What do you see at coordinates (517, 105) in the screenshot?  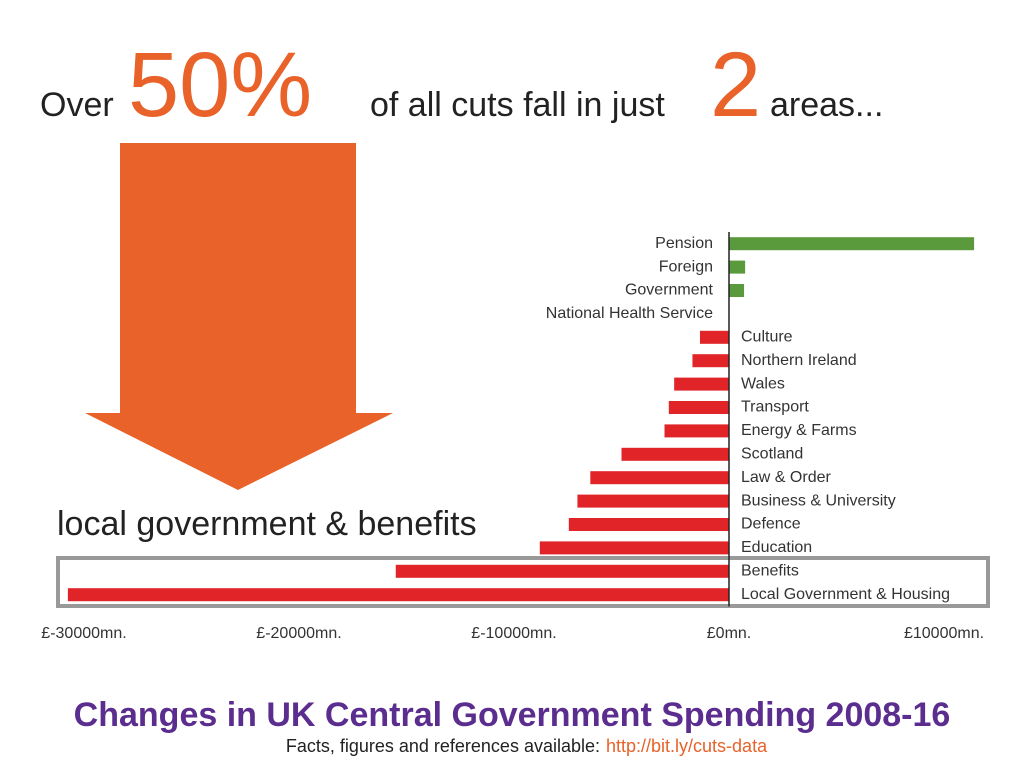 I see `headline-middle: of all cuts fall in just` at bounding box center [517, 105].